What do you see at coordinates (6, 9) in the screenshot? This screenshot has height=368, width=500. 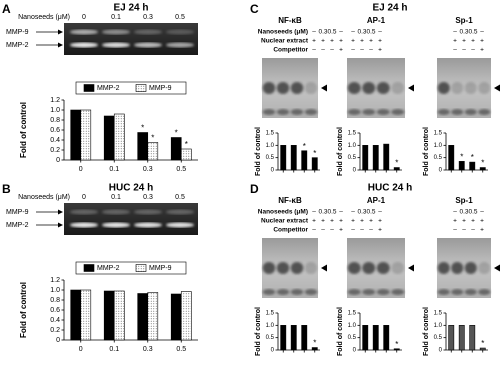 I see `panel-letter: A` at bounding box center [6, 9].